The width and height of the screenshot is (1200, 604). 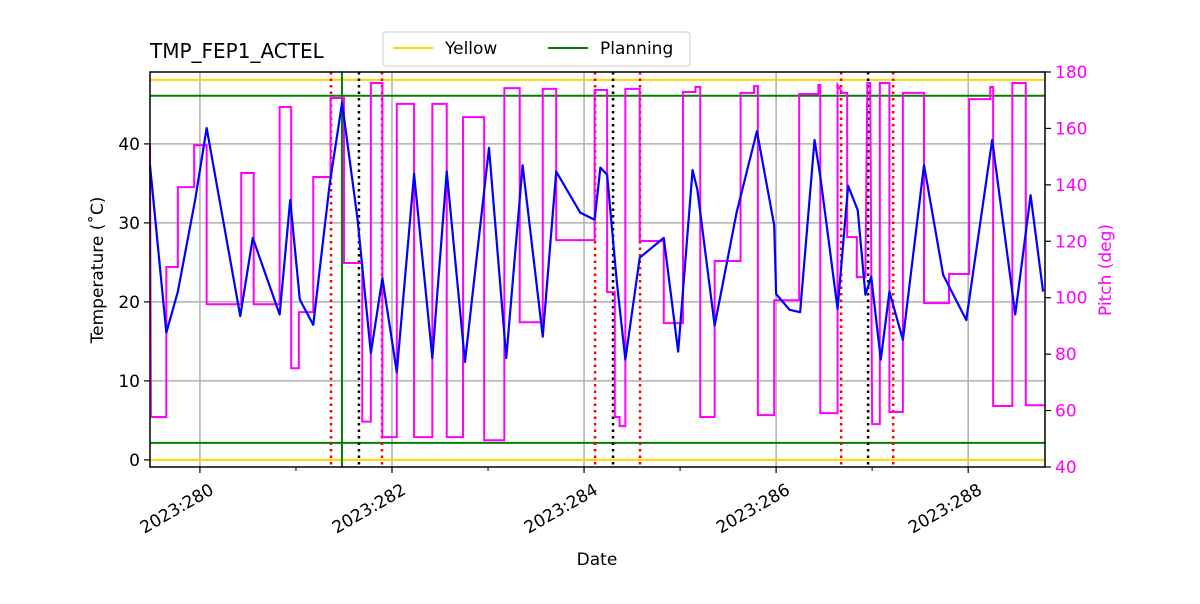 What do you see at coordinates (1106, 270) in the screenshot?
I see `y2-axis-label: Pitch (deg)` at bounding box center [1106, 270].